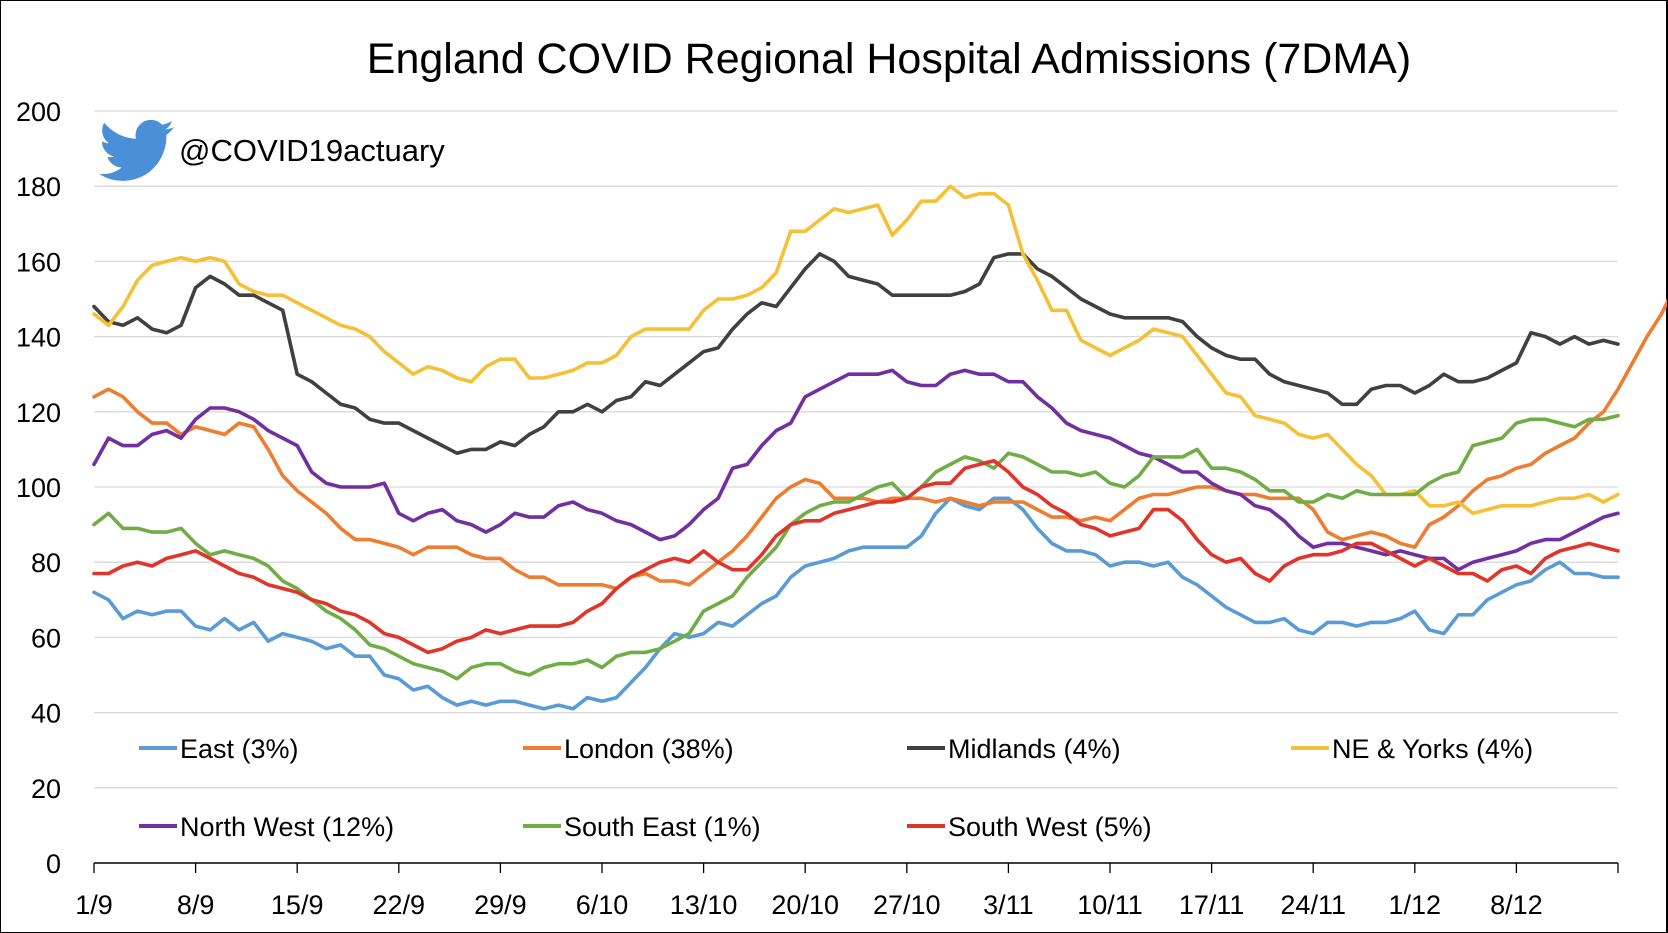 Image resolution: width=1668 pixels, height=933 pixels. What do you see at coordinates (272, 150) in the screenshot?
I see `watermark: @COVID19actuary` at bounding box center [272, 150].